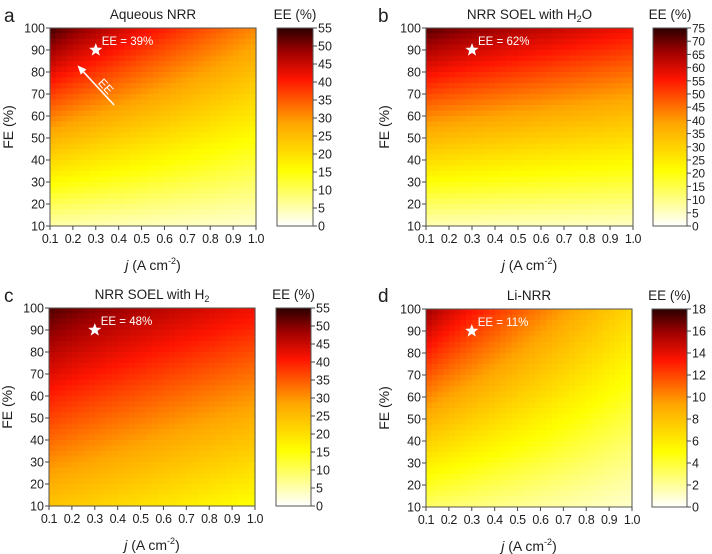 The image size is (712, 554). What do you see at coordinates (127, 42) in the screenshot?
I see `marker-label: EE = 39%` at bounding box center [127, 42].